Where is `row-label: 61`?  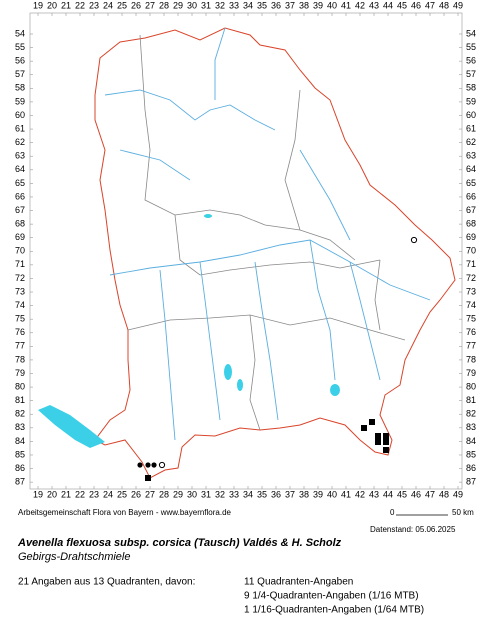 row-label: 61 is located at coordinates (20, 128).